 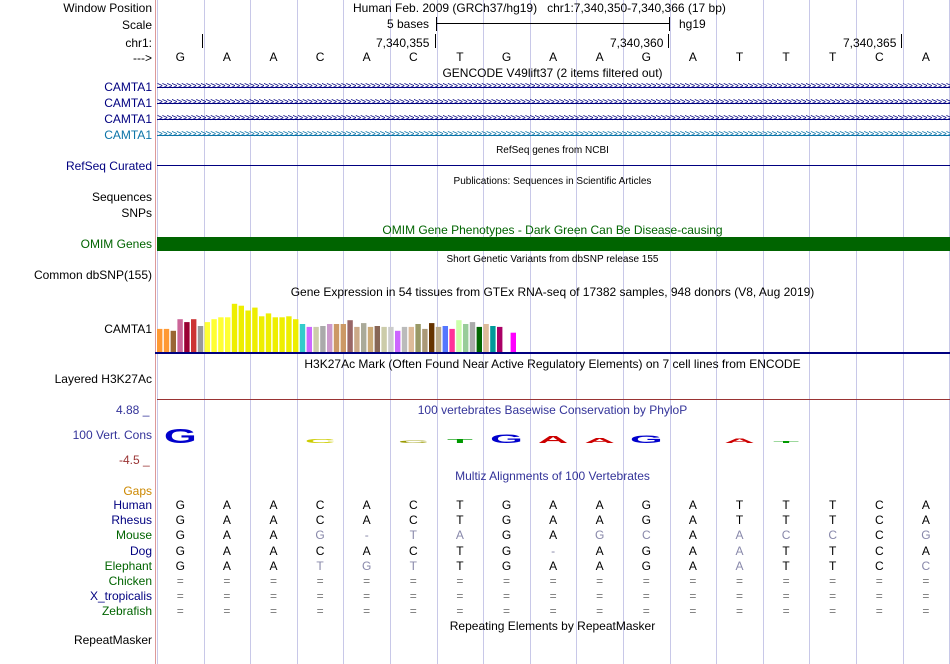 I want to click on publications-snps-label: SNPs, so click(x=136, y=213).